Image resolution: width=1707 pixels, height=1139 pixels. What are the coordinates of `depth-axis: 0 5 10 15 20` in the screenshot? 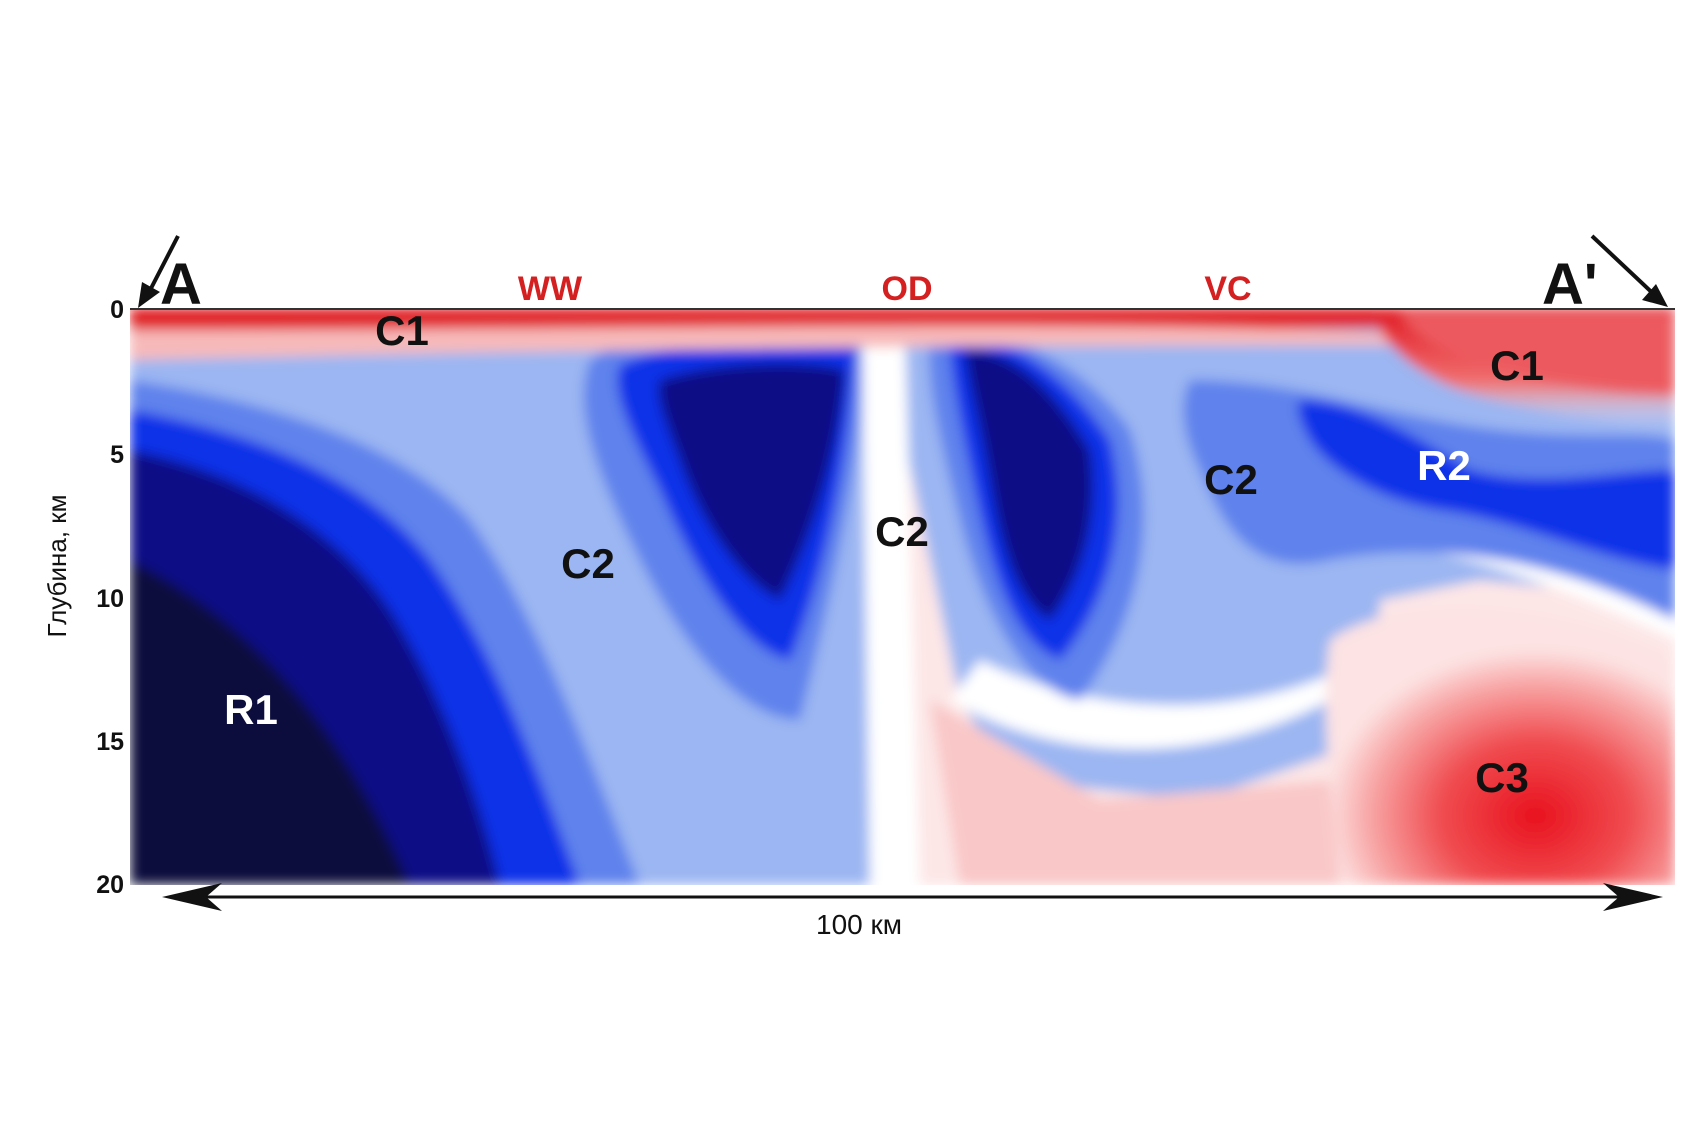 It's located at (110, 597).